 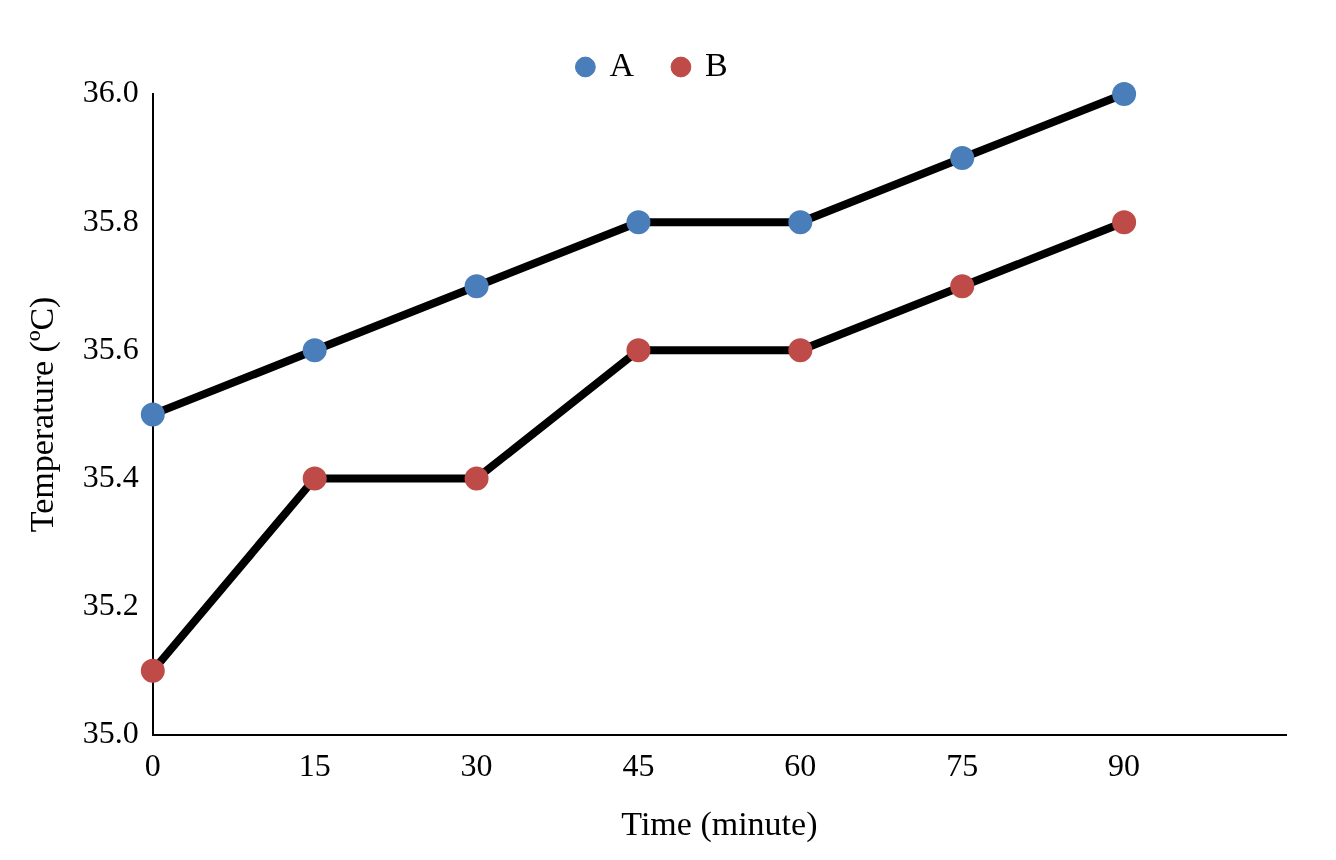 What do you see at coordinates (110, 91) in the screenshot?
I see `y-tick-label: 36.0` at bounding box center [110, 91].